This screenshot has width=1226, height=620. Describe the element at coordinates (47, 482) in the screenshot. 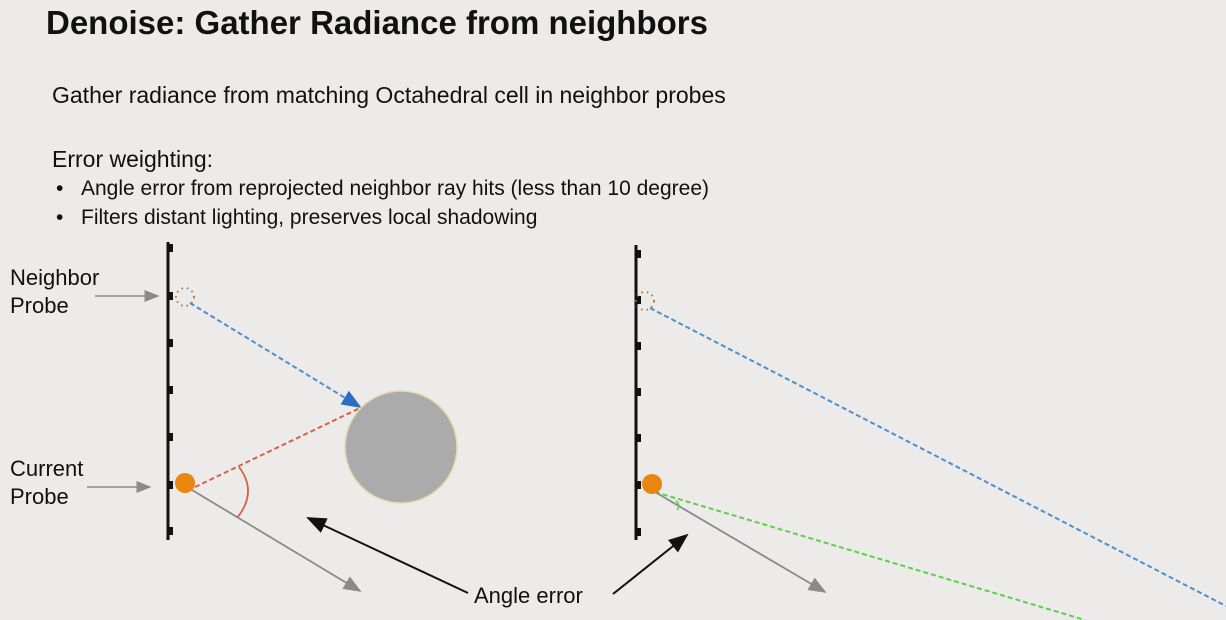

I see `current-probe-label: Current Probe` at that location.